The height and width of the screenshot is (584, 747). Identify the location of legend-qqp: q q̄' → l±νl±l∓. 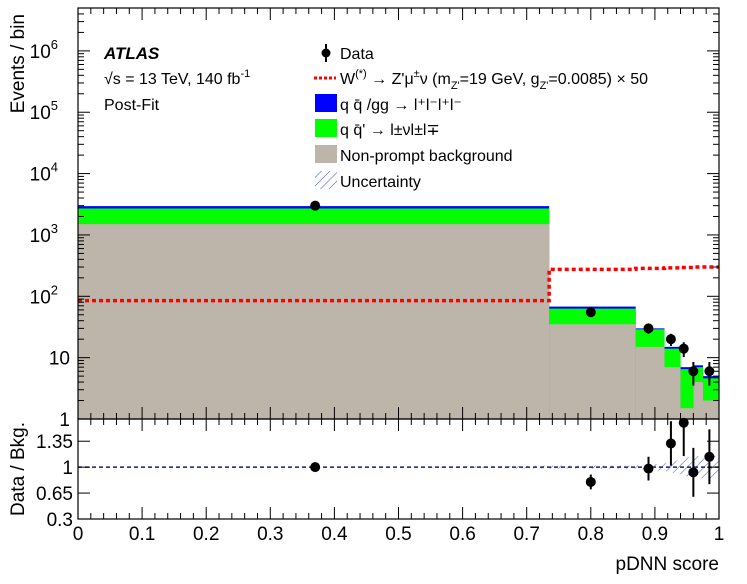
(377, 129).